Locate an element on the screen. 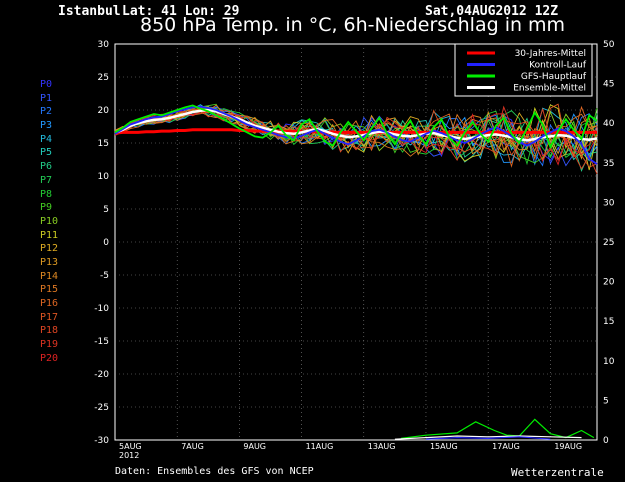 The height and width of the screenshot is (482, 625). left-tick-label: -25 is located at coordinates (101, 408).